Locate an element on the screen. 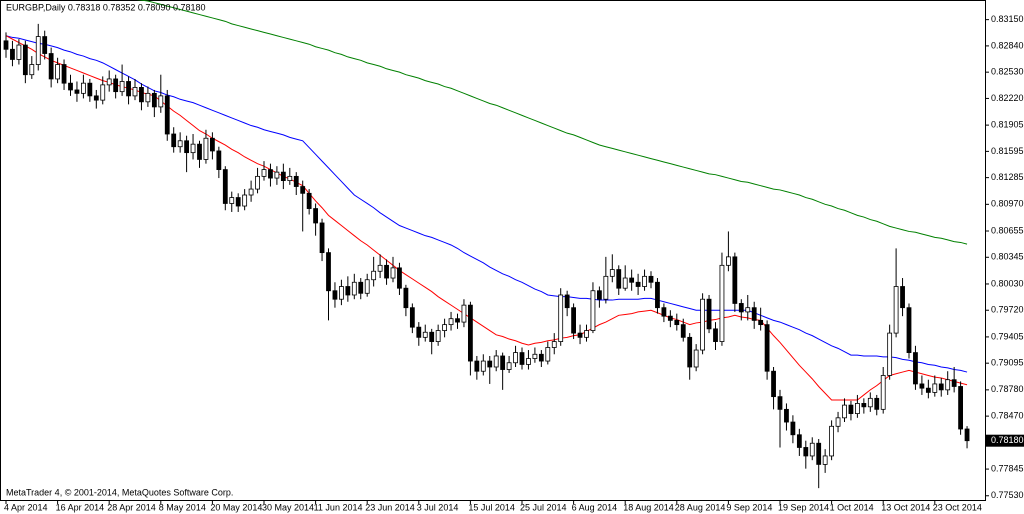  x-tick-label: 1 Oct 2014 is located at coordinates (852, 507).